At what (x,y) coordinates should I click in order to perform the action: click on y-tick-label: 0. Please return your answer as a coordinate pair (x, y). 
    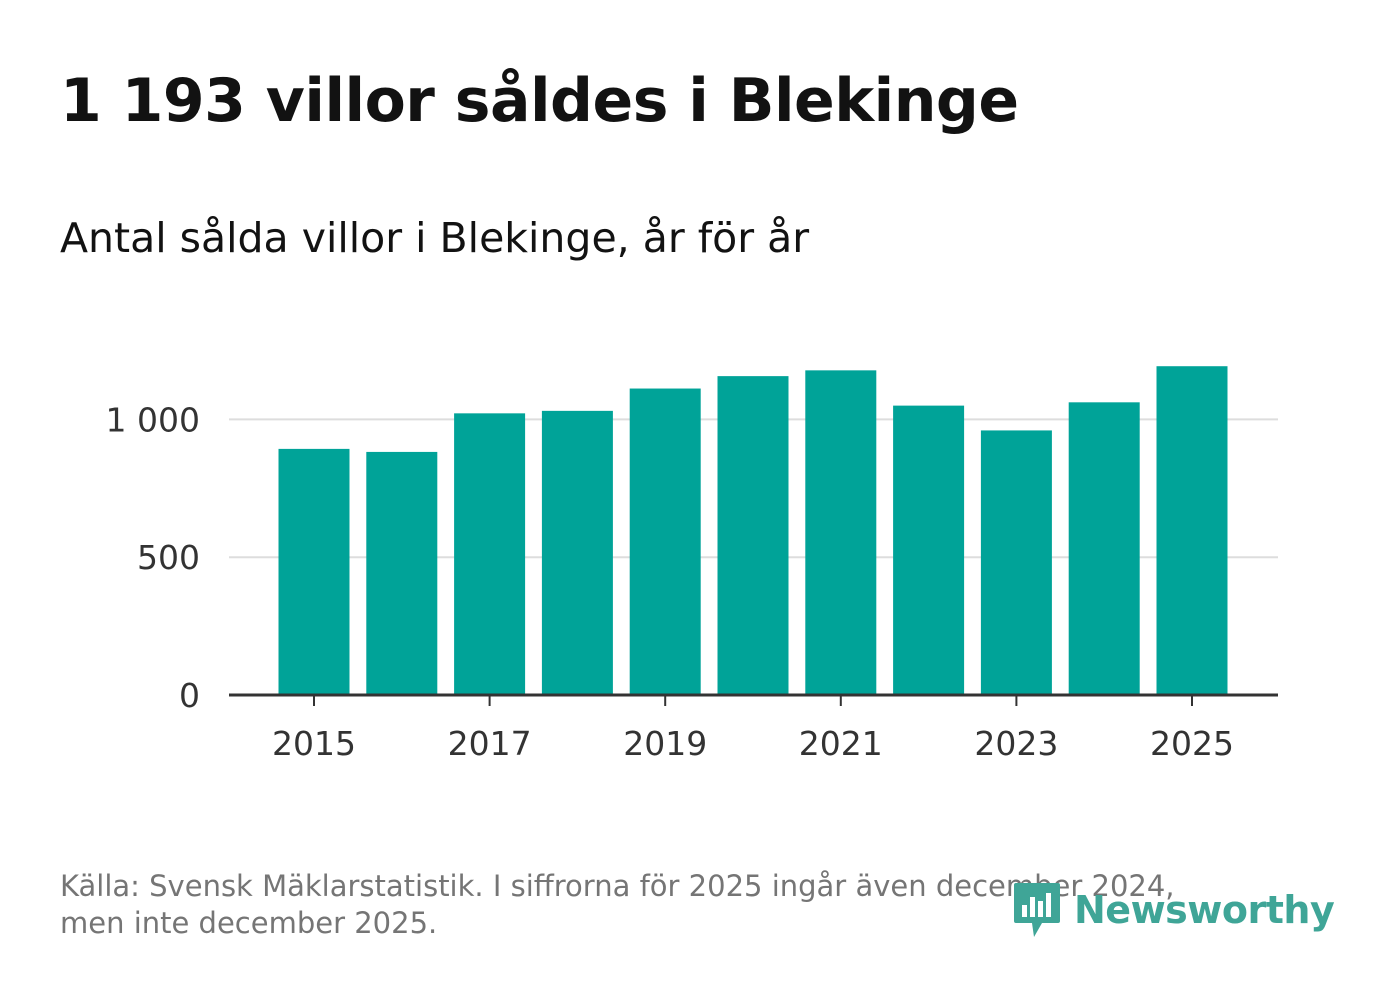
    Looking at the image, I should click on (189, 695).